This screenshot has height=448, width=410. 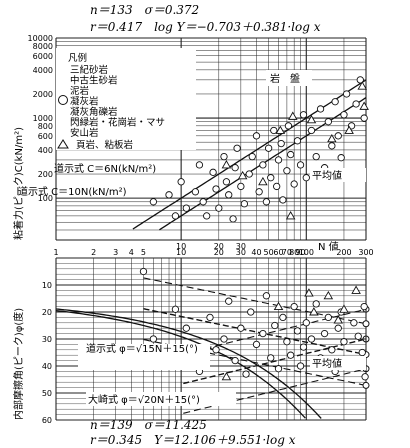 I want to click on lower-x-tick-label: 80, so click(x=294, y=252).